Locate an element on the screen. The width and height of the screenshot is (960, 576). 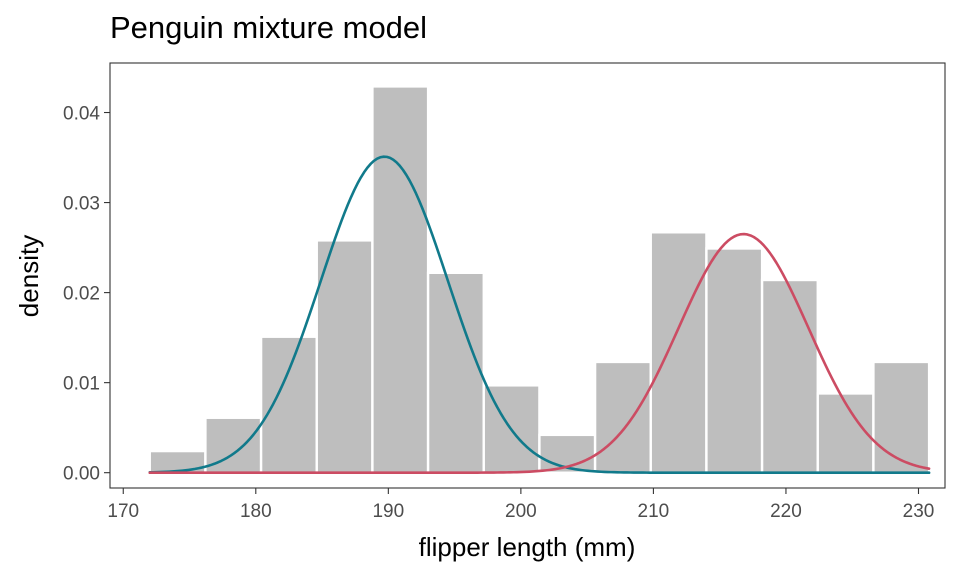
x-tick-label-180: 180 is located at coordinates (256, 511).